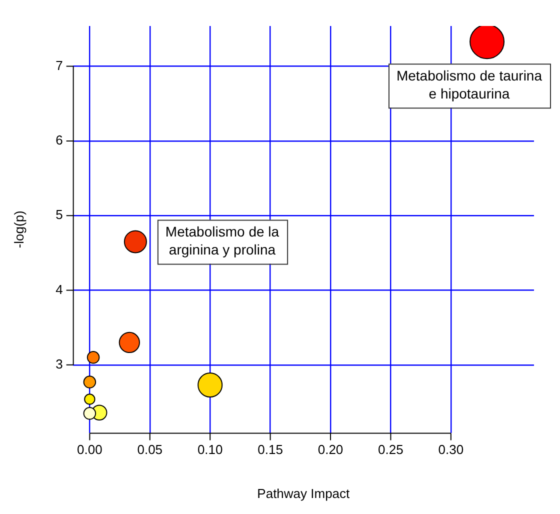 This screenshot has width=560, height=514. Describe the element at coordinates (59, 140) in the screenshot. I see `y-tick-label: 6` at that location.